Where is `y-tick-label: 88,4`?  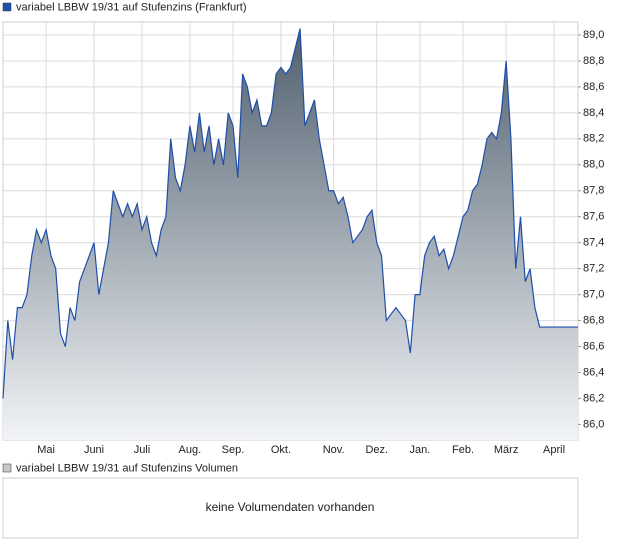
y-tick-label: 88,4 is located at coordinates (593, 113).